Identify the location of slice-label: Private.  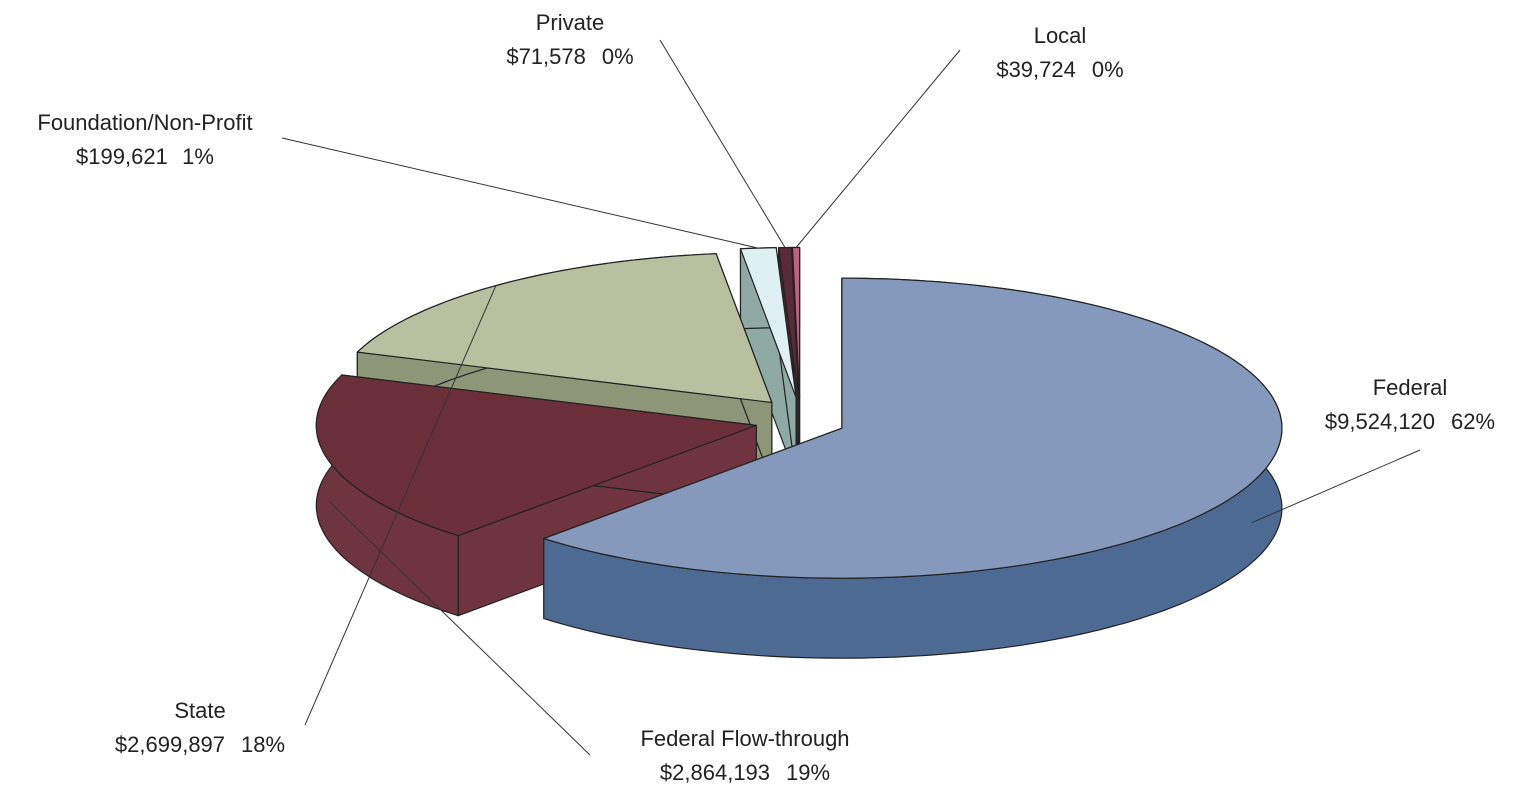
(570, 22).